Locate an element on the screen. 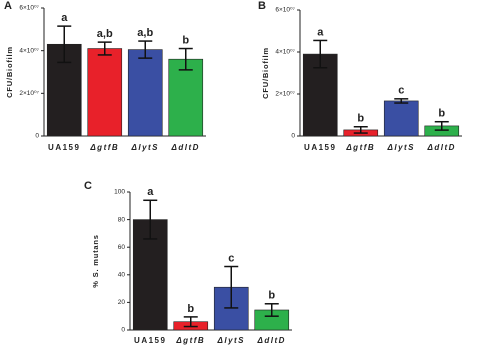  y-axis-label: % S. mutans is located at coordinates (95, 260).